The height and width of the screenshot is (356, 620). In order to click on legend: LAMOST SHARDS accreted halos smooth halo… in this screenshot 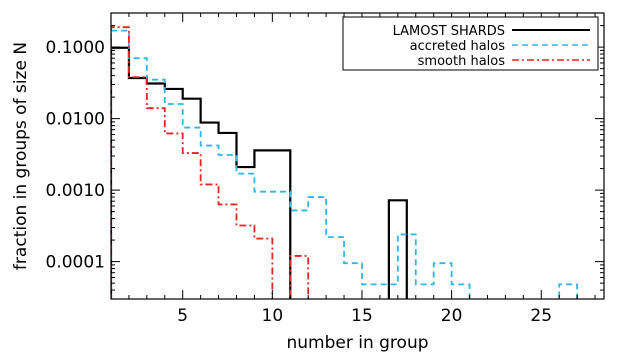, I will do `click(470, 43)`.